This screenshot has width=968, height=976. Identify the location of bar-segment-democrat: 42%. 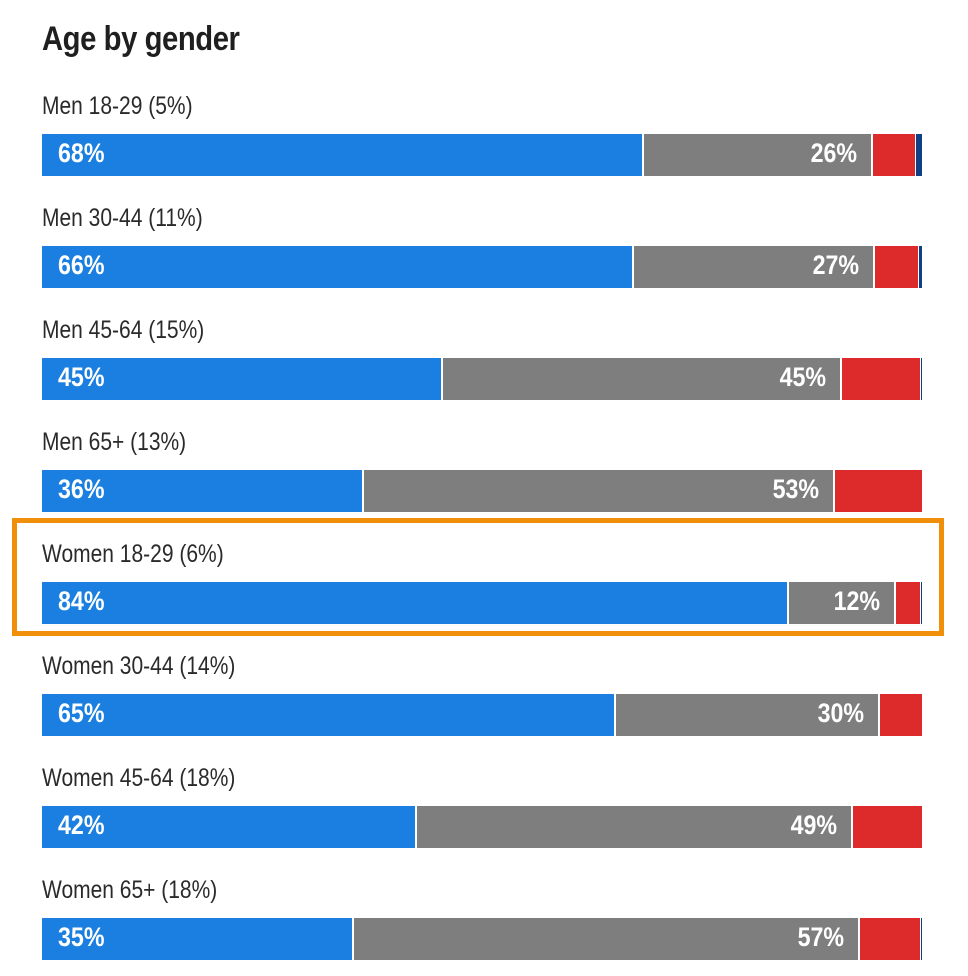
(229, 827).